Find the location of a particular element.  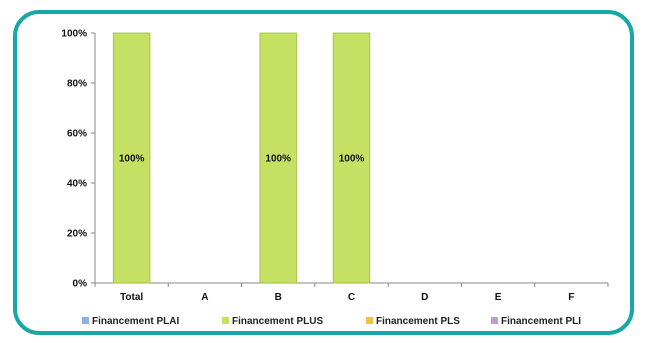

legend-label: Financement PLUS is located at coordinates (277, 321).